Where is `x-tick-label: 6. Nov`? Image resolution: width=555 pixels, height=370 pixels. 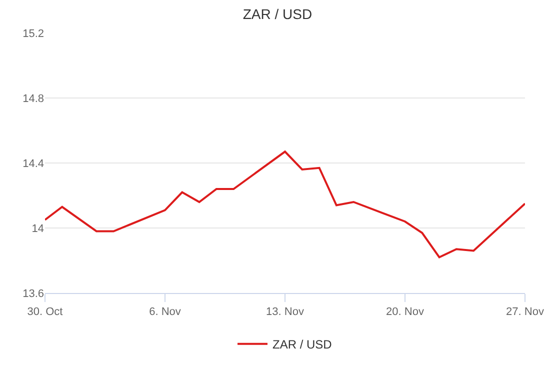
x-tick-label: 6. Nov is located at coordinates (165, 312).